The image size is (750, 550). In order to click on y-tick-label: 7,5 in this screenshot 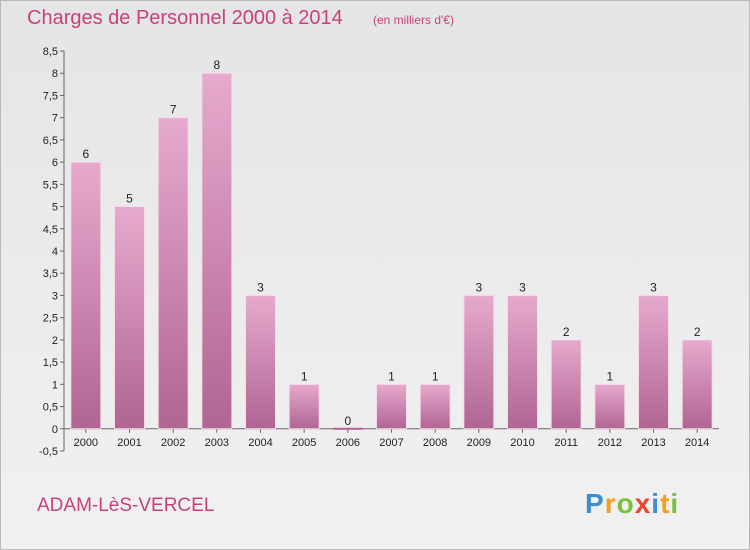, I will do `click(50, 96)`.